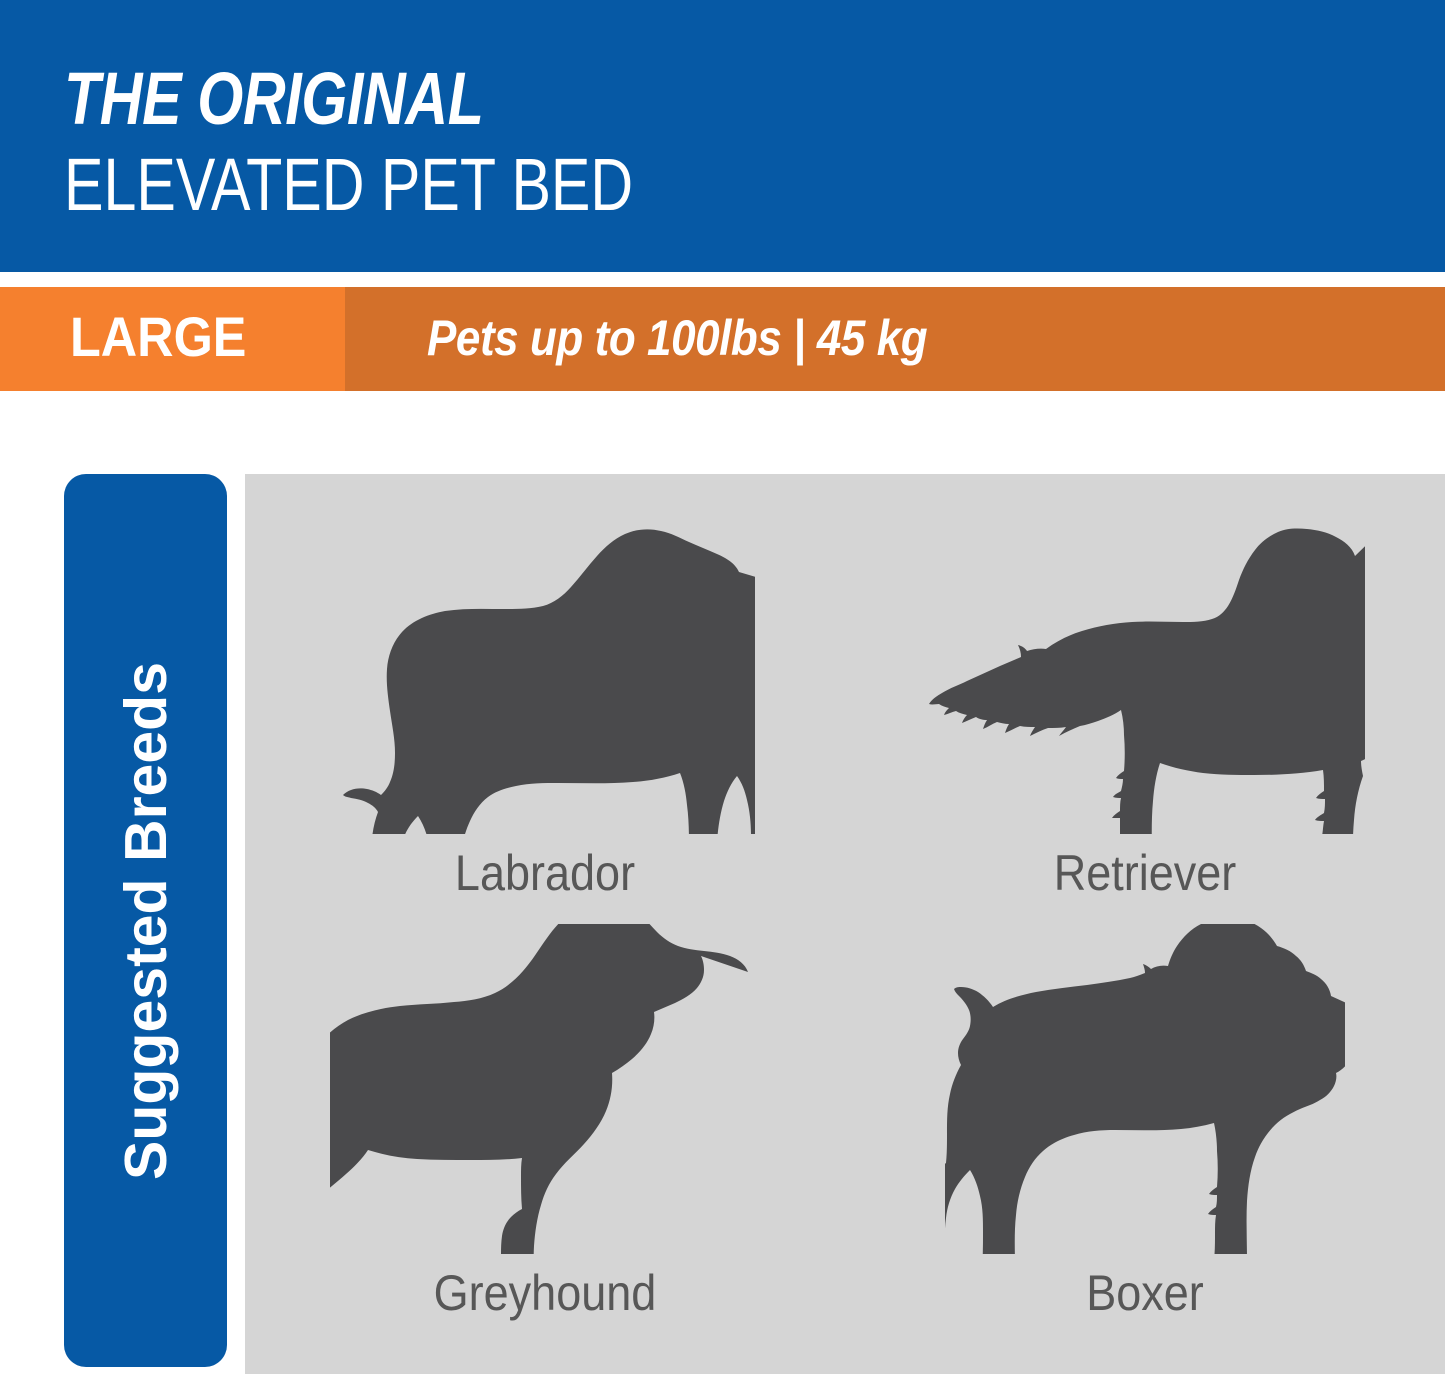  What do you see at coordinates (274, 98) in the screenshot?
I see `product-title-line-1: THE ORIGINAL` at bounding box center [274, 98].